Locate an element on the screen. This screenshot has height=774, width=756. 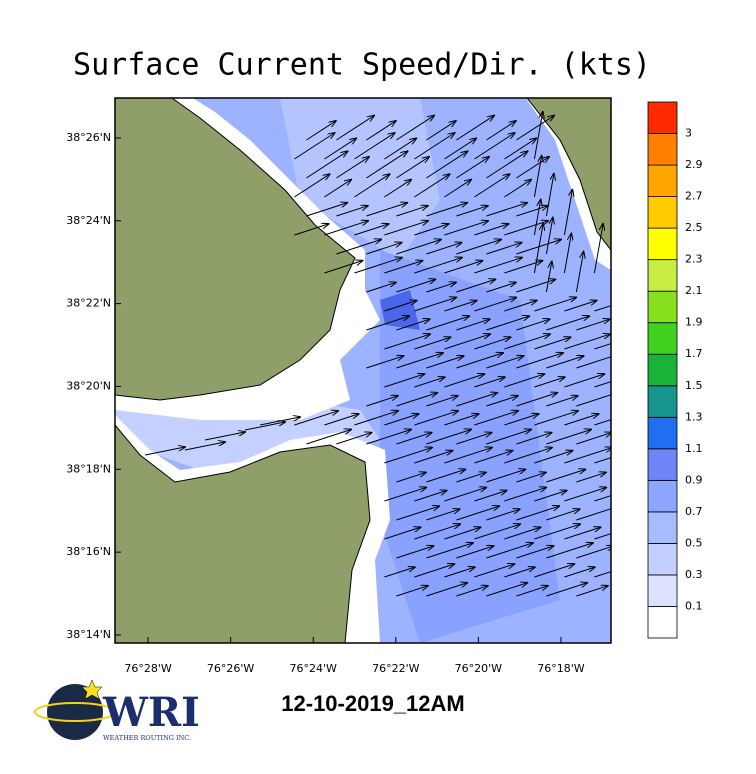
colorbar-label: 1.7 is located at coordinates (694, 353).